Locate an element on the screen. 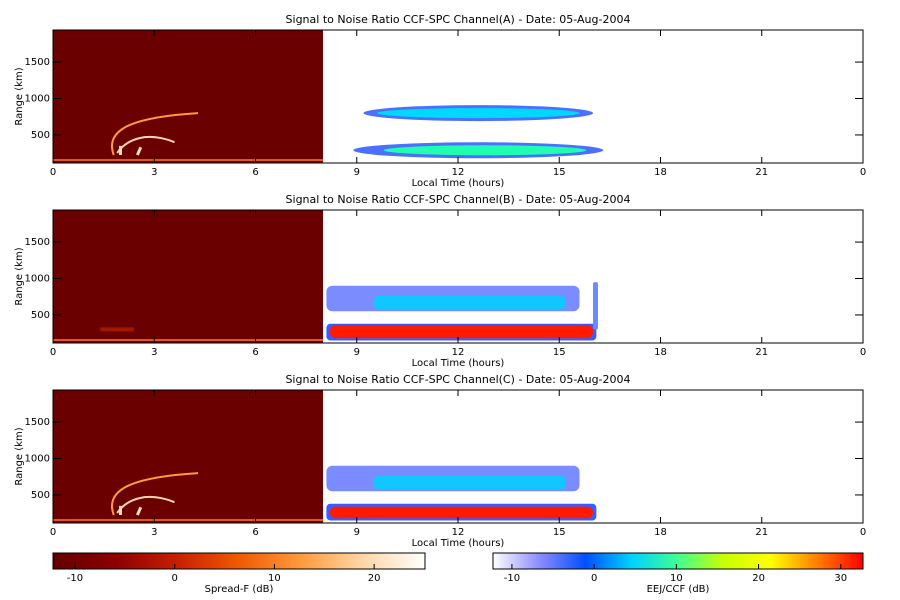  colorbar: -10 0 10 20 30 EEJ/CCF (dB) is located at coordinates (678, 573).